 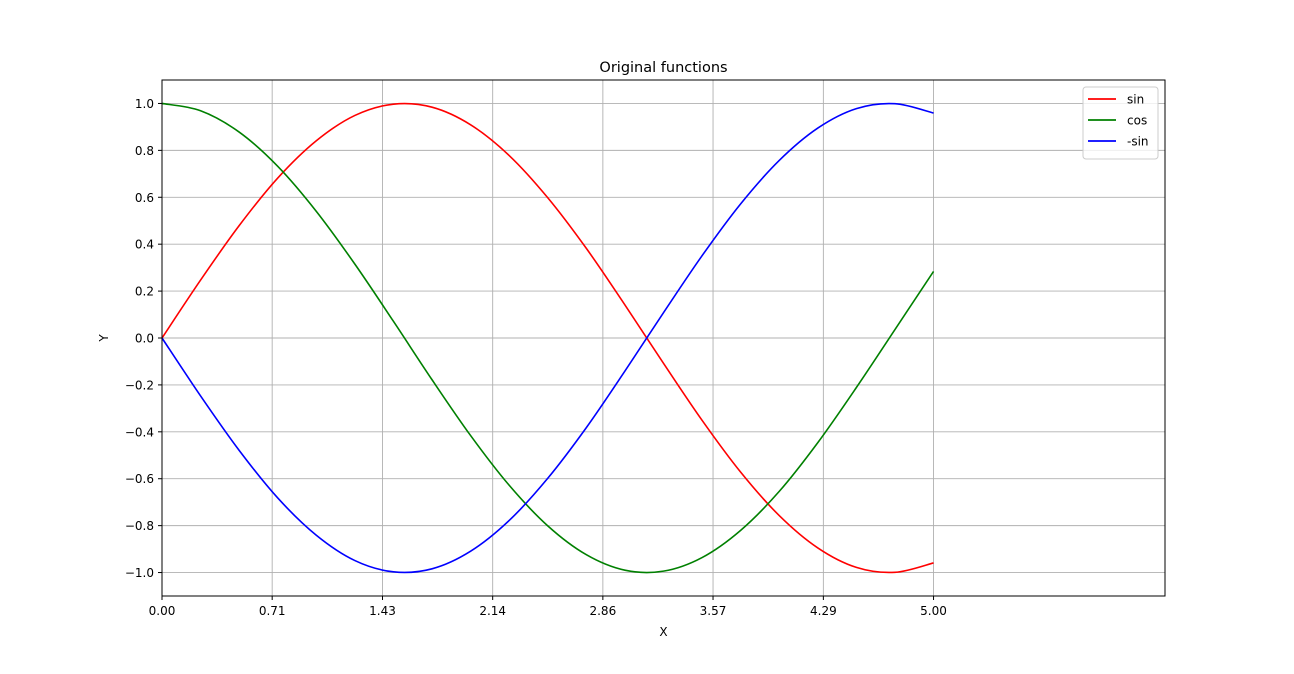 I want to click on y-tick-label: −0.2, so click(x=139, y=385).